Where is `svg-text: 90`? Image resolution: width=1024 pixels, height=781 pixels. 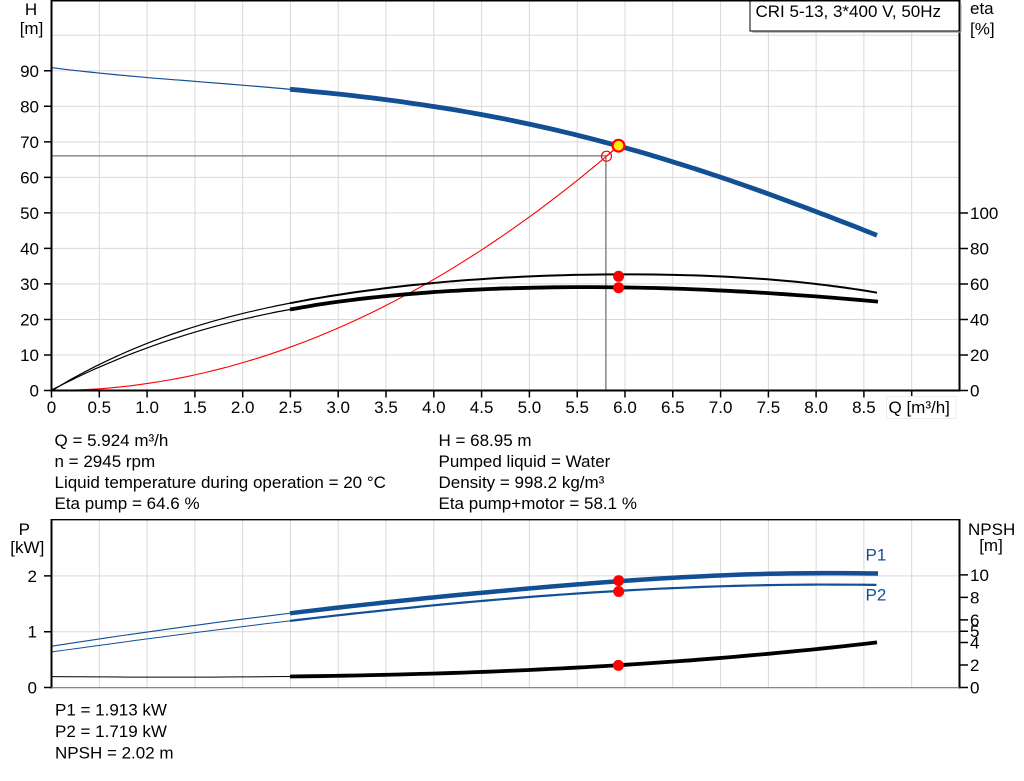 svg-text: 90 is located at coordinates (29, 71).